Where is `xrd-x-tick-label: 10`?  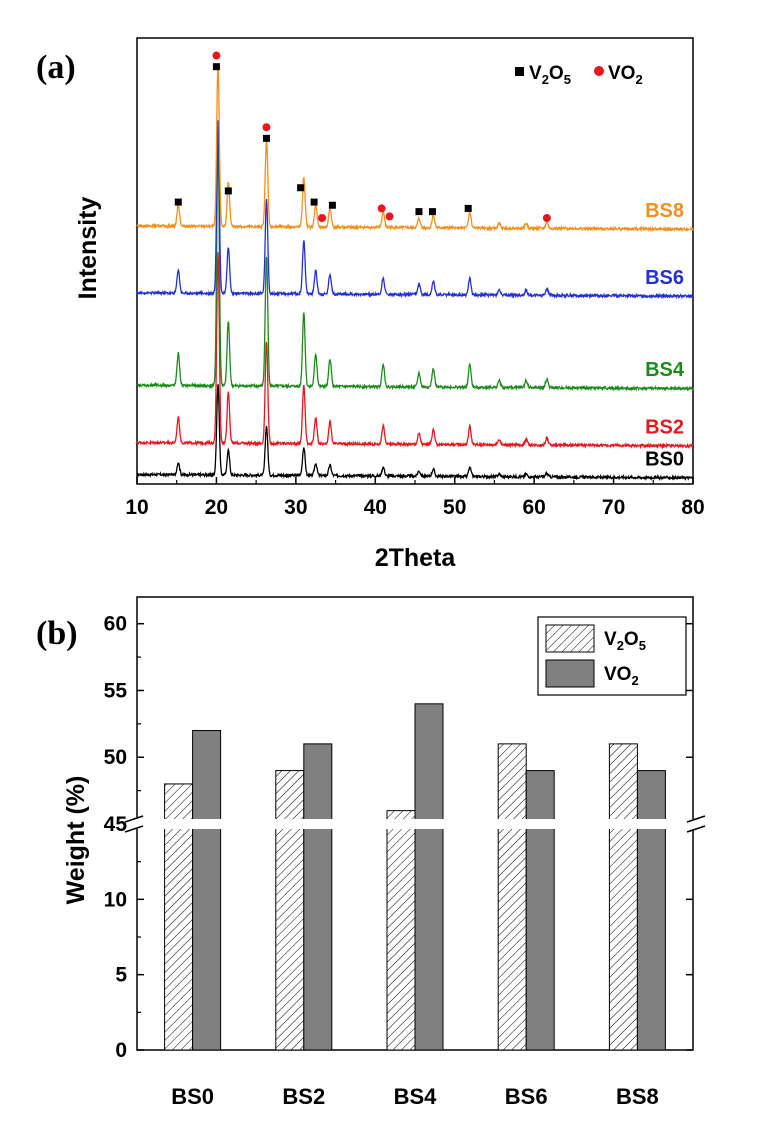
xrd-x-tick-label: 10 is located at coordinates (136, 507).